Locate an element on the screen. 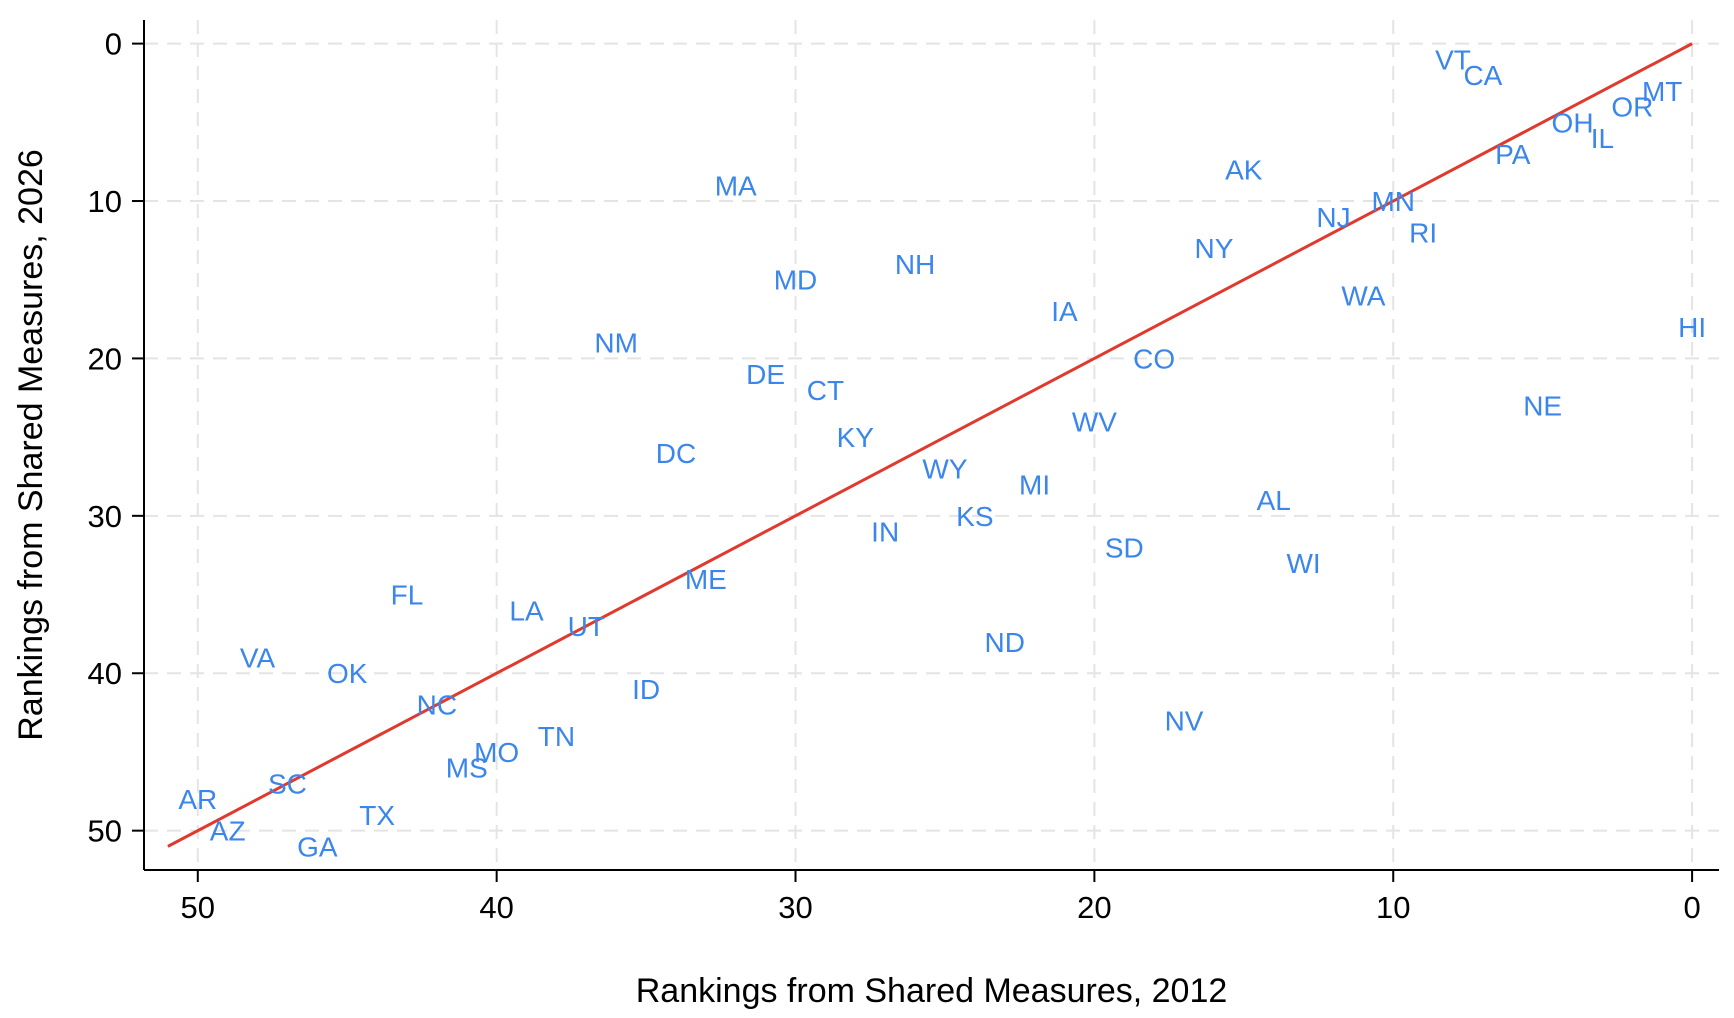 The height and width of the screenshot is (1018, 1734). state-label-me: ME is located at coordinates (706, 579).